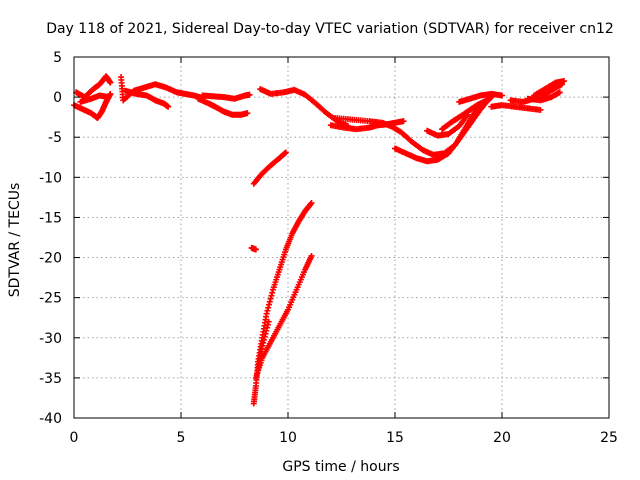 The height and width of the screenshot is (480, 640). Describe the element at coordinates (50, 379) in the screenshot. I see `y-tick-label: -35` at that location.